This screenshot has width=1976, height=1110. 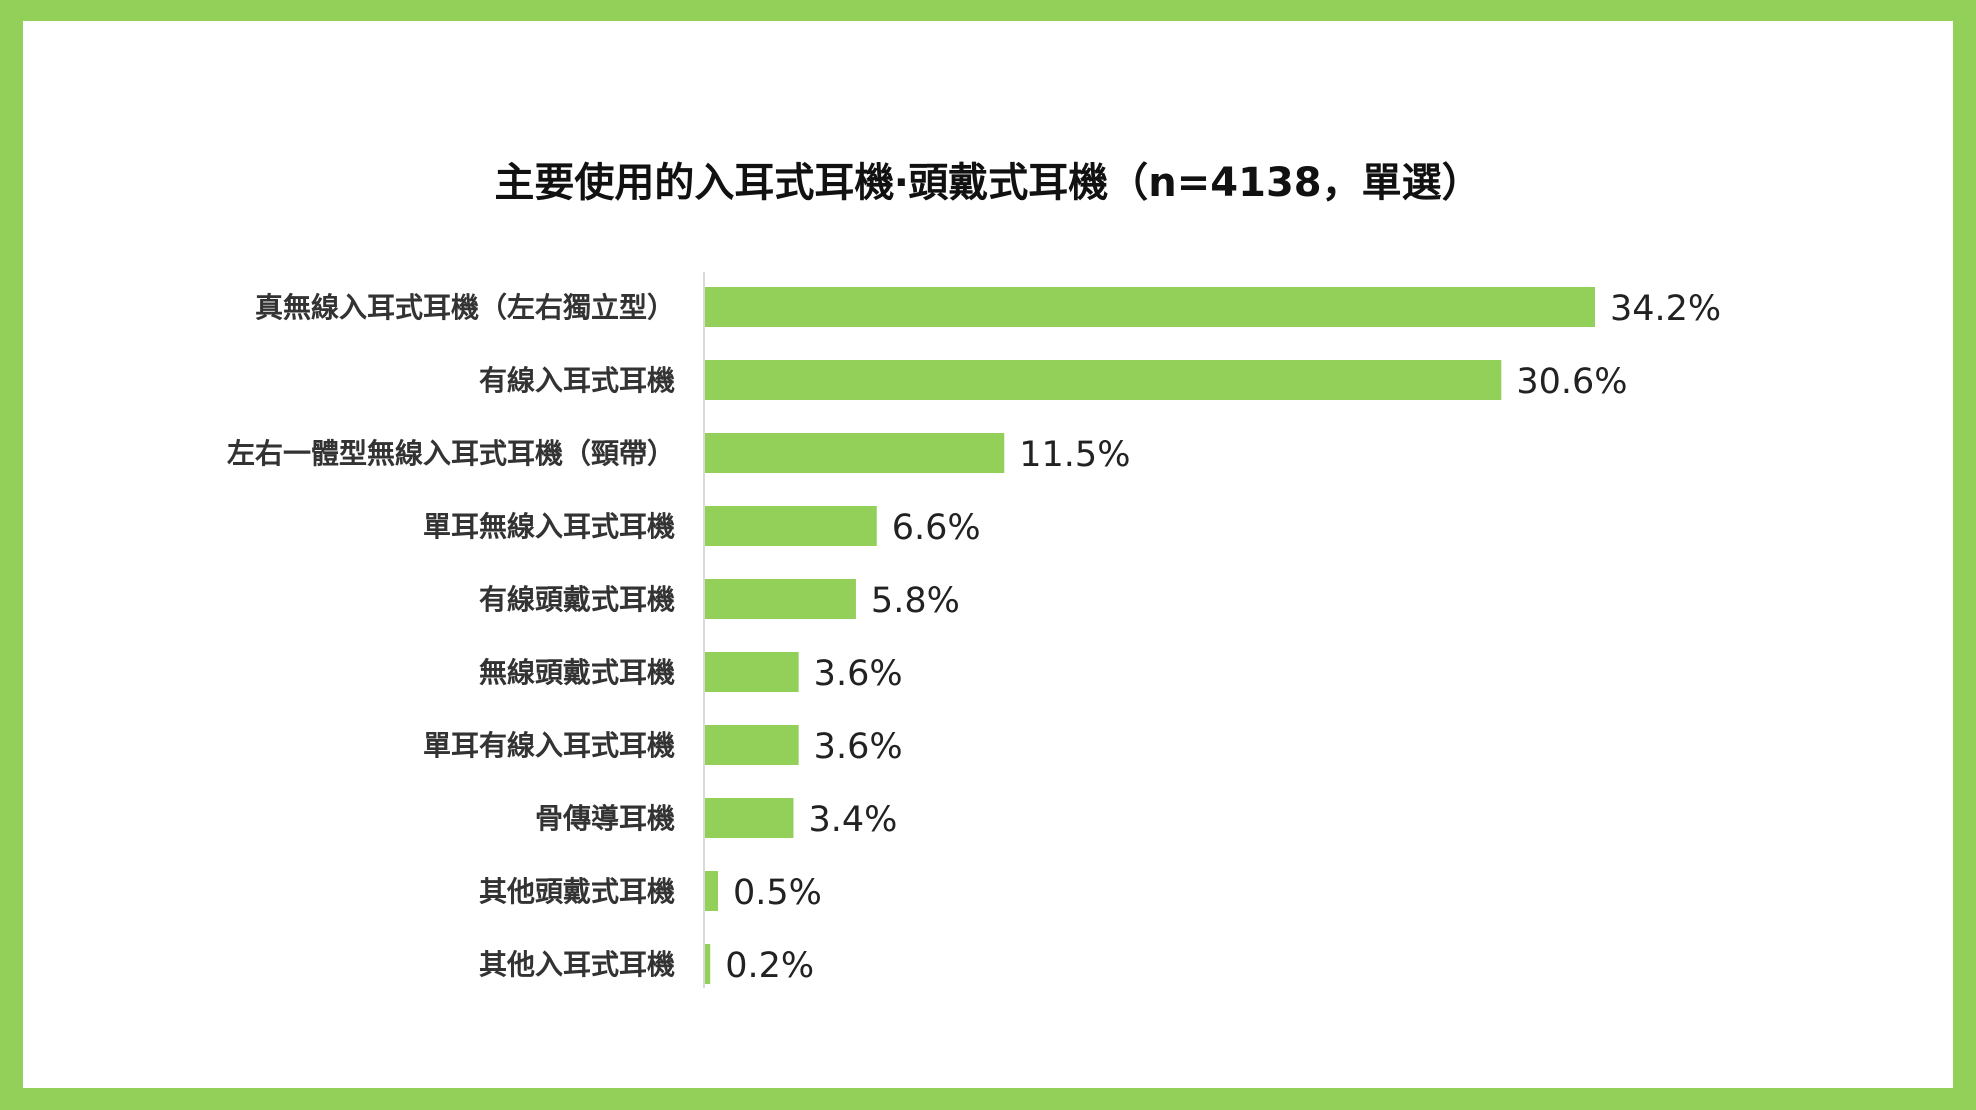 I want to click on value-label: 0.2%, so click(x=769, y=966).